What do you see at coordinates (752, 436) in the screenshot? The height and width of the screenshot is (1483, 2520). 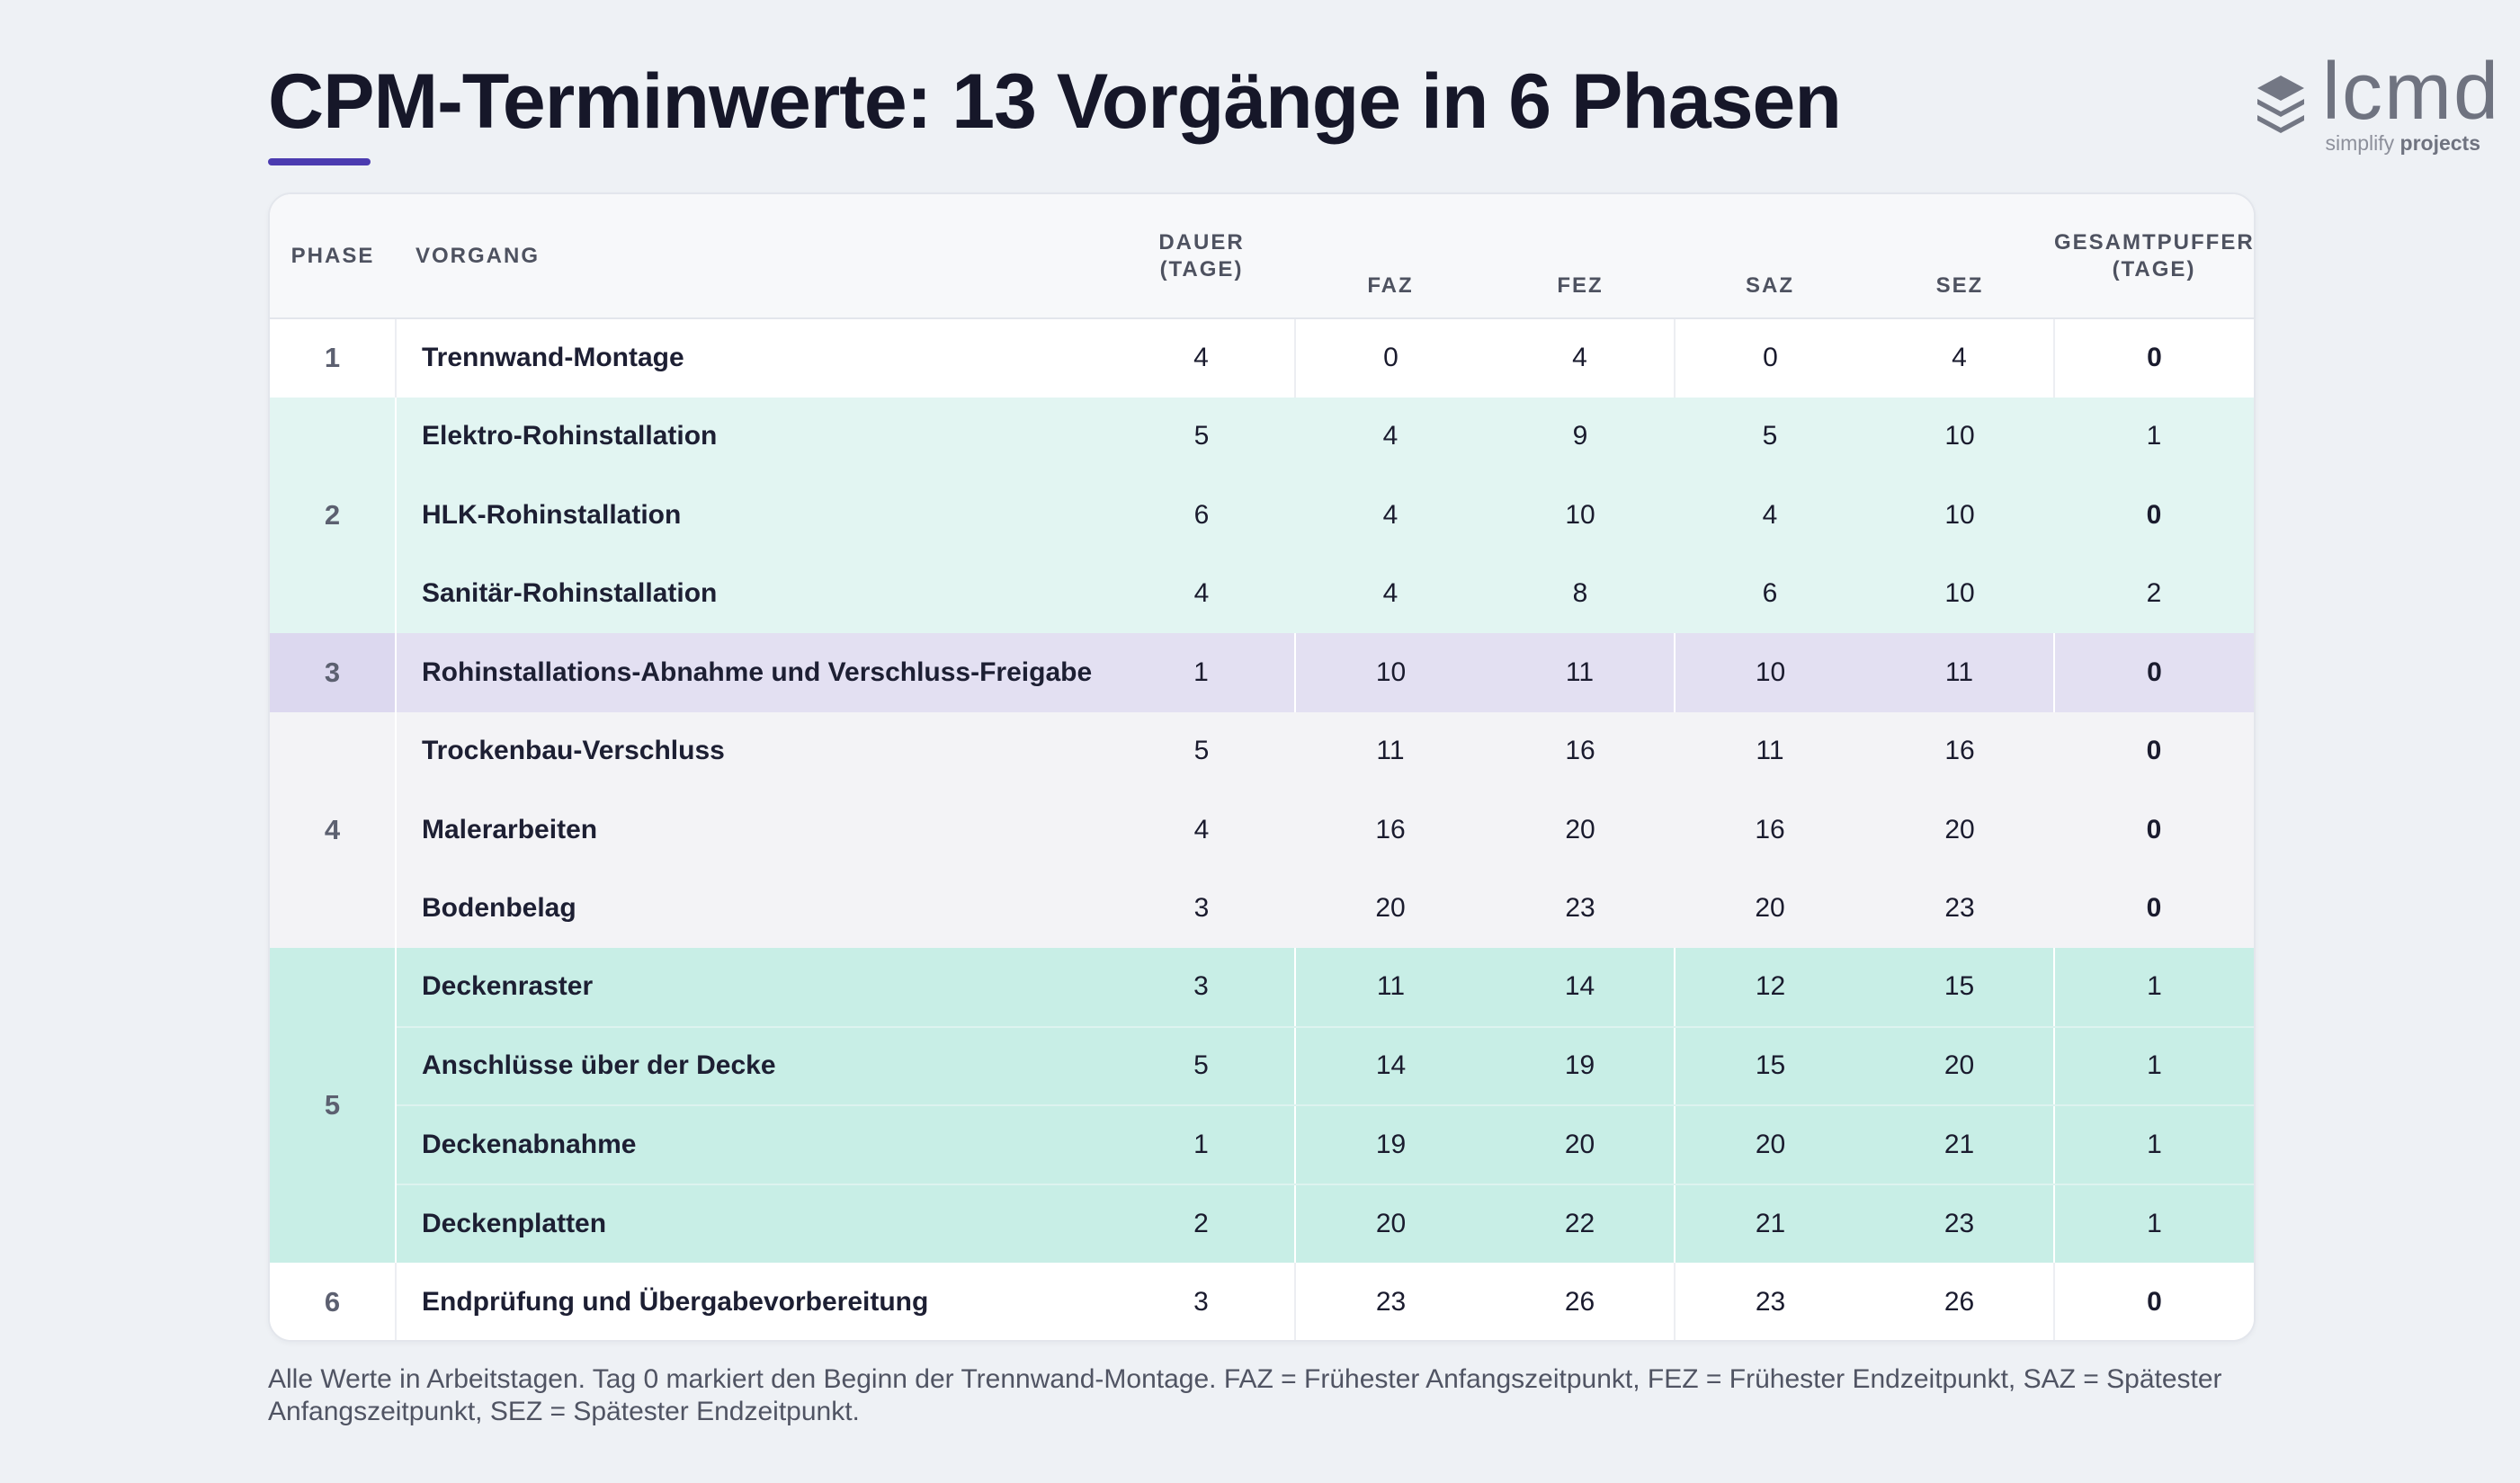 I see `task-name: Elektro-Rohinstallation` at bounding box center [752, 436].